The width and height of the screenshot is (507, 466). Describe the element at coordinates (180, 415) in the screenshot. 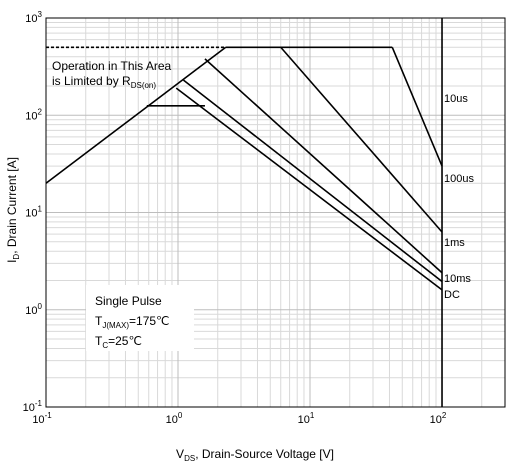

I see `x-tick-exp: 0` at that location.